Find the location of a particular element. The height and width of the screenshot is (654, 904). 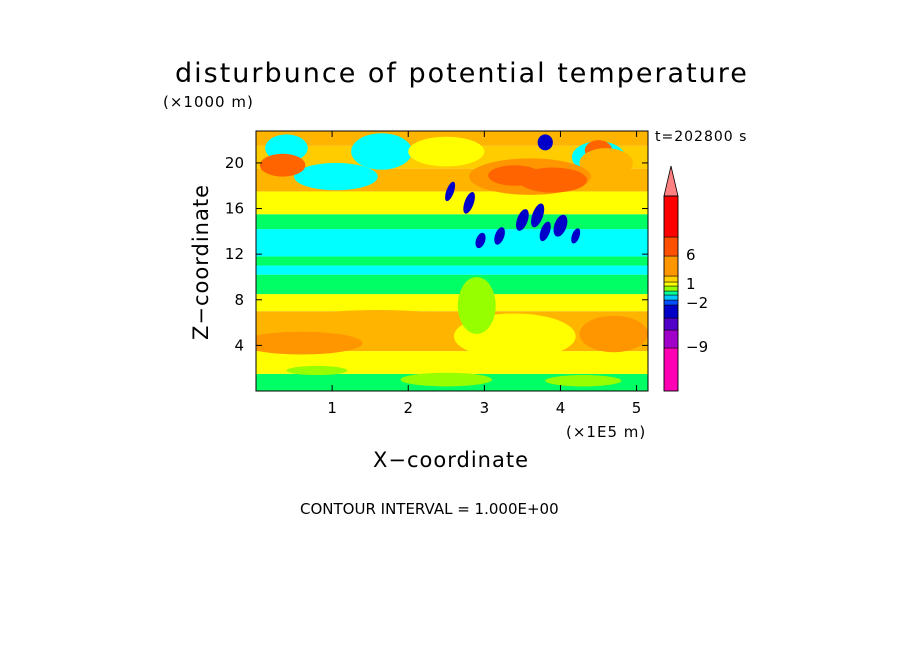

colorbar-label: −9 is located at coordinates (697, 347).